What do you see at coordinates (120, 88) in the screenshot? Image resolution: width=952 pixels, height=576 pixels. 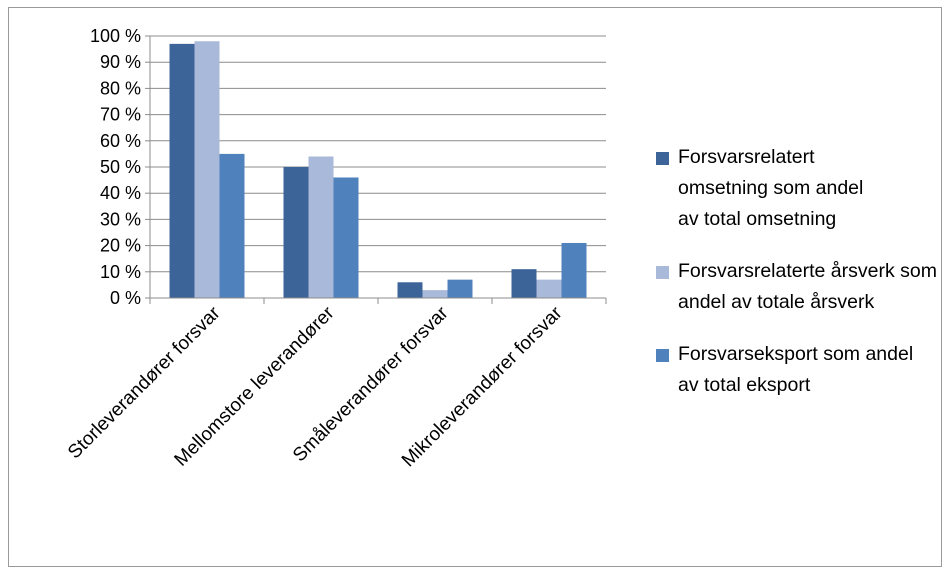 I see `y-tick-label: 80 %` at bounding box center [120, 88].